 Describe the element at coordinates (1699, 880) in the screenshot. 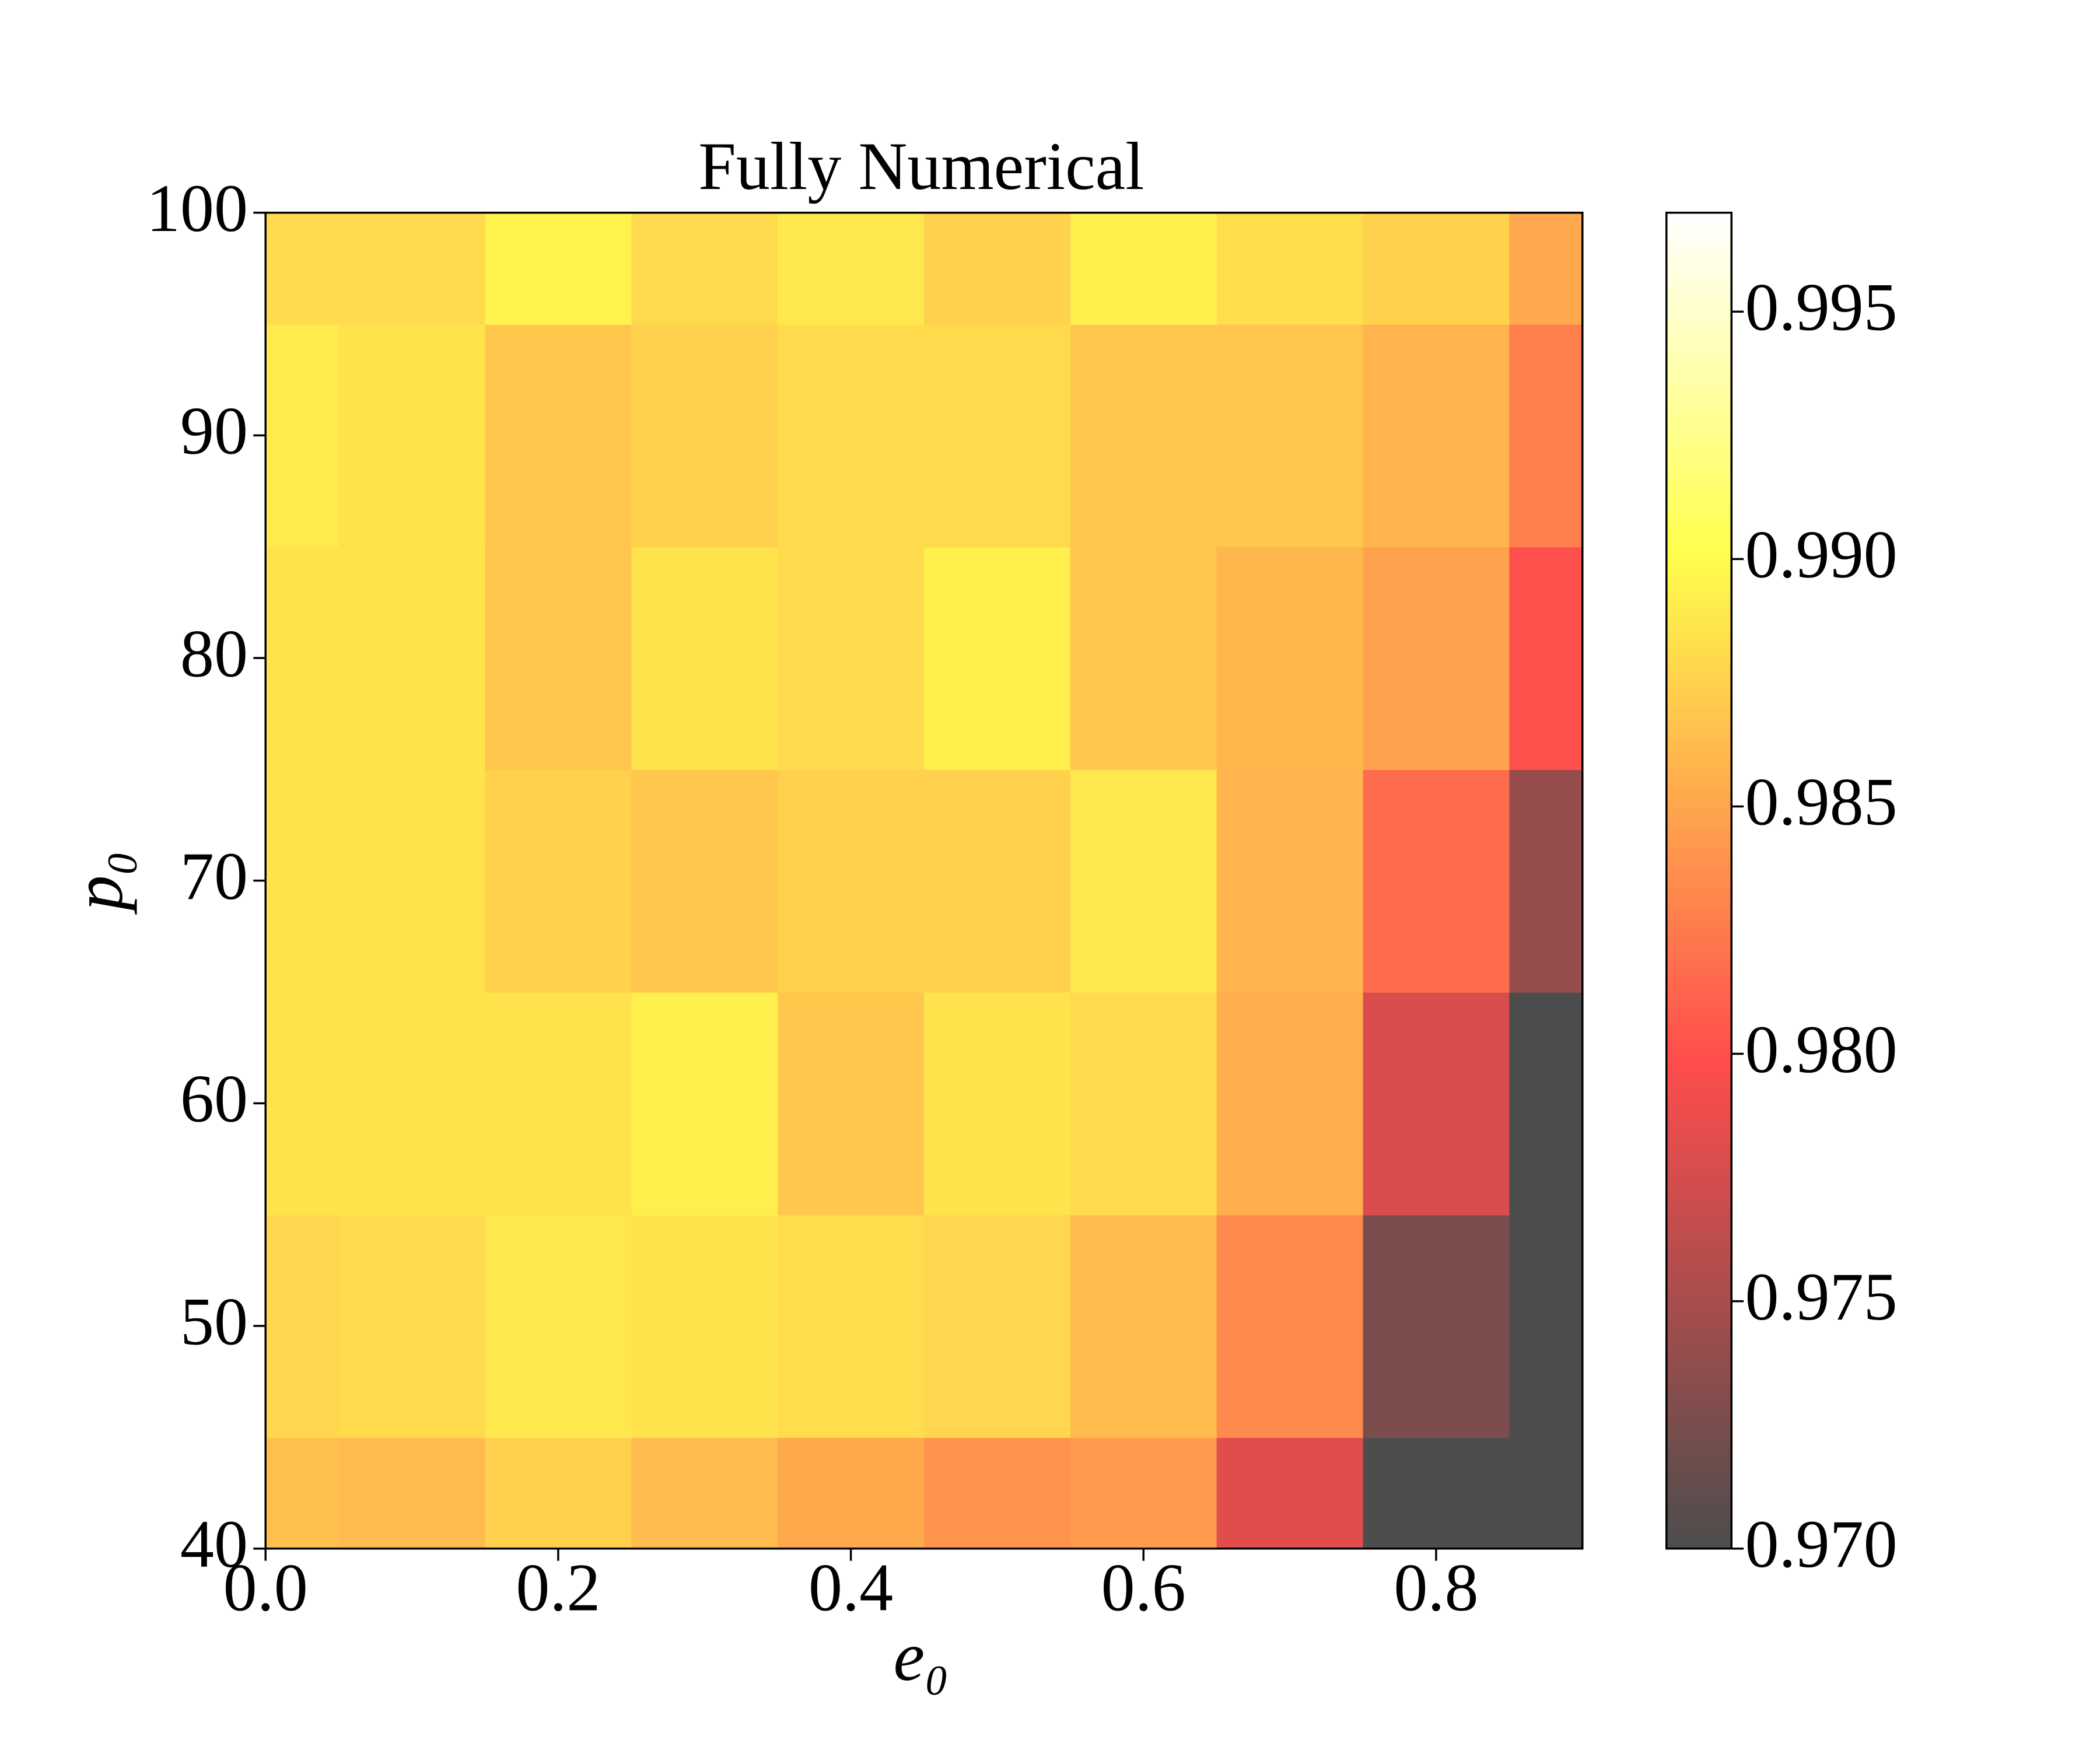

I see `colorbar` at that location.